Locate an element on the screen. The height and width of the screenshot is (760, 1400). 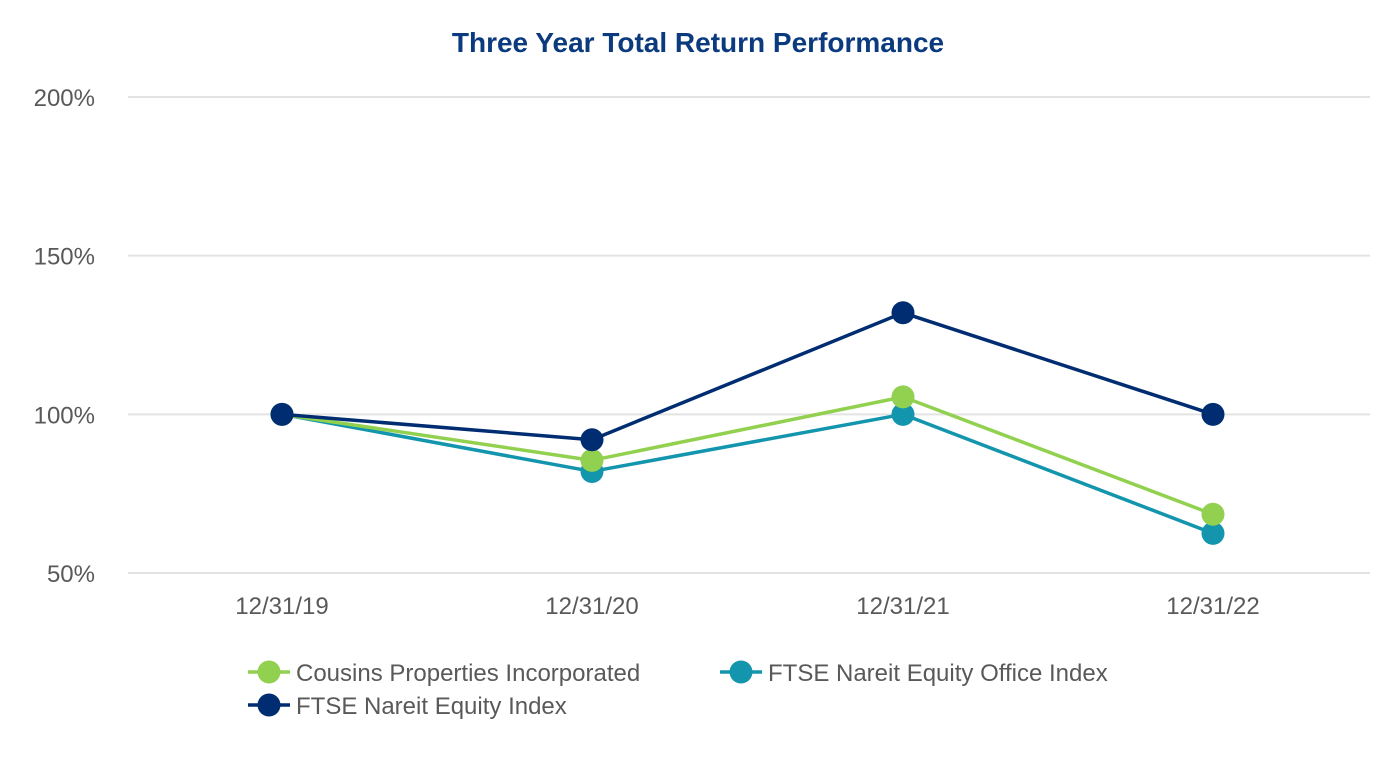
y-tick-label: 200% is located at coordinates (64, 98).